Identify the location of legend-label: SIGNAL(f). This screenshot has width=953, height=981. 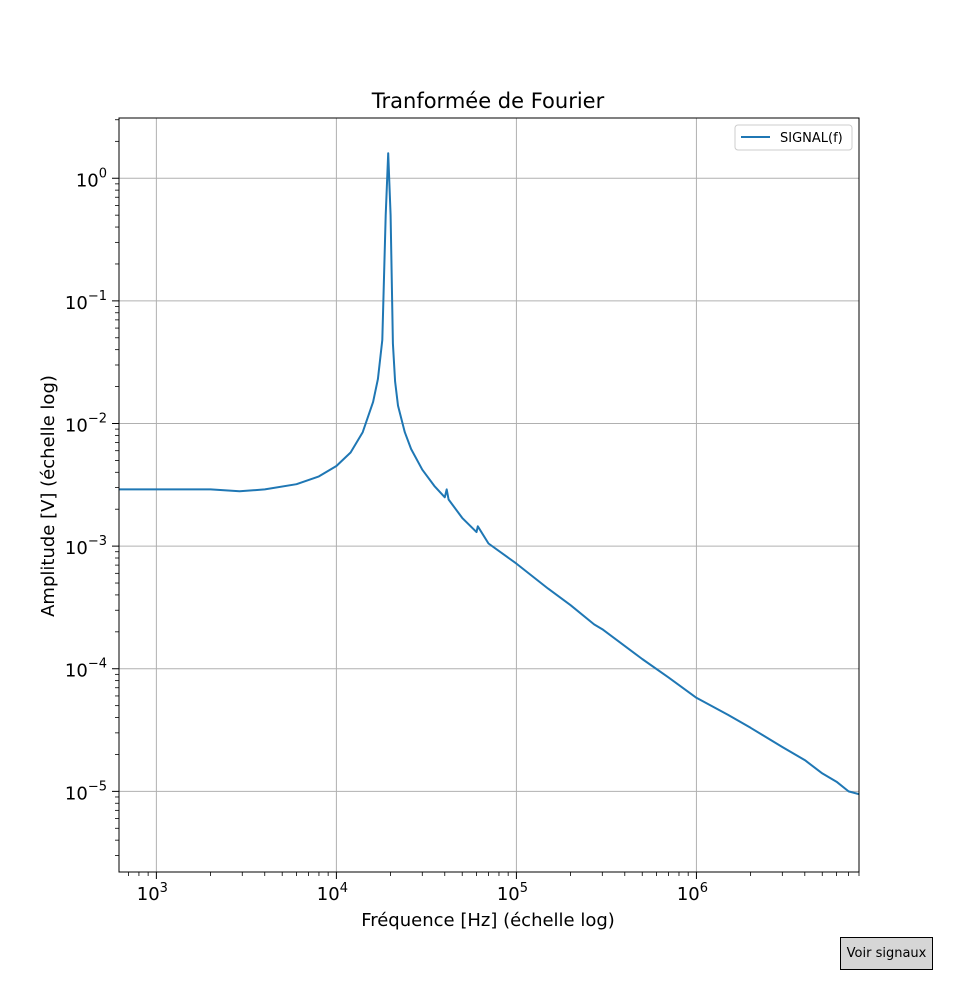
(811, 138).